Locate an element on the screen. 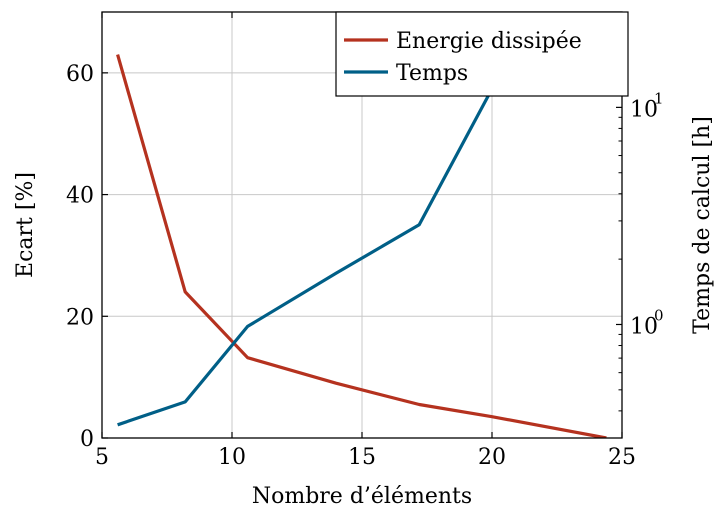  legend: Energie dissipée Temps is located at coordinates (482, 54).